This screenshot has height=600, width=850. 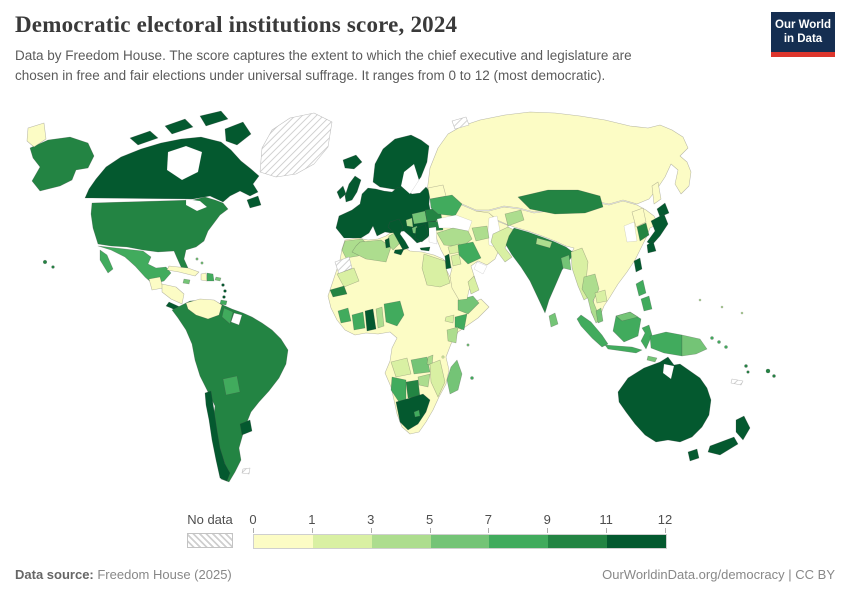 What do you see at coordinates (657, 229) in the screenshot?
I see `country-japan-honshu` at bounding box center [657, 229].